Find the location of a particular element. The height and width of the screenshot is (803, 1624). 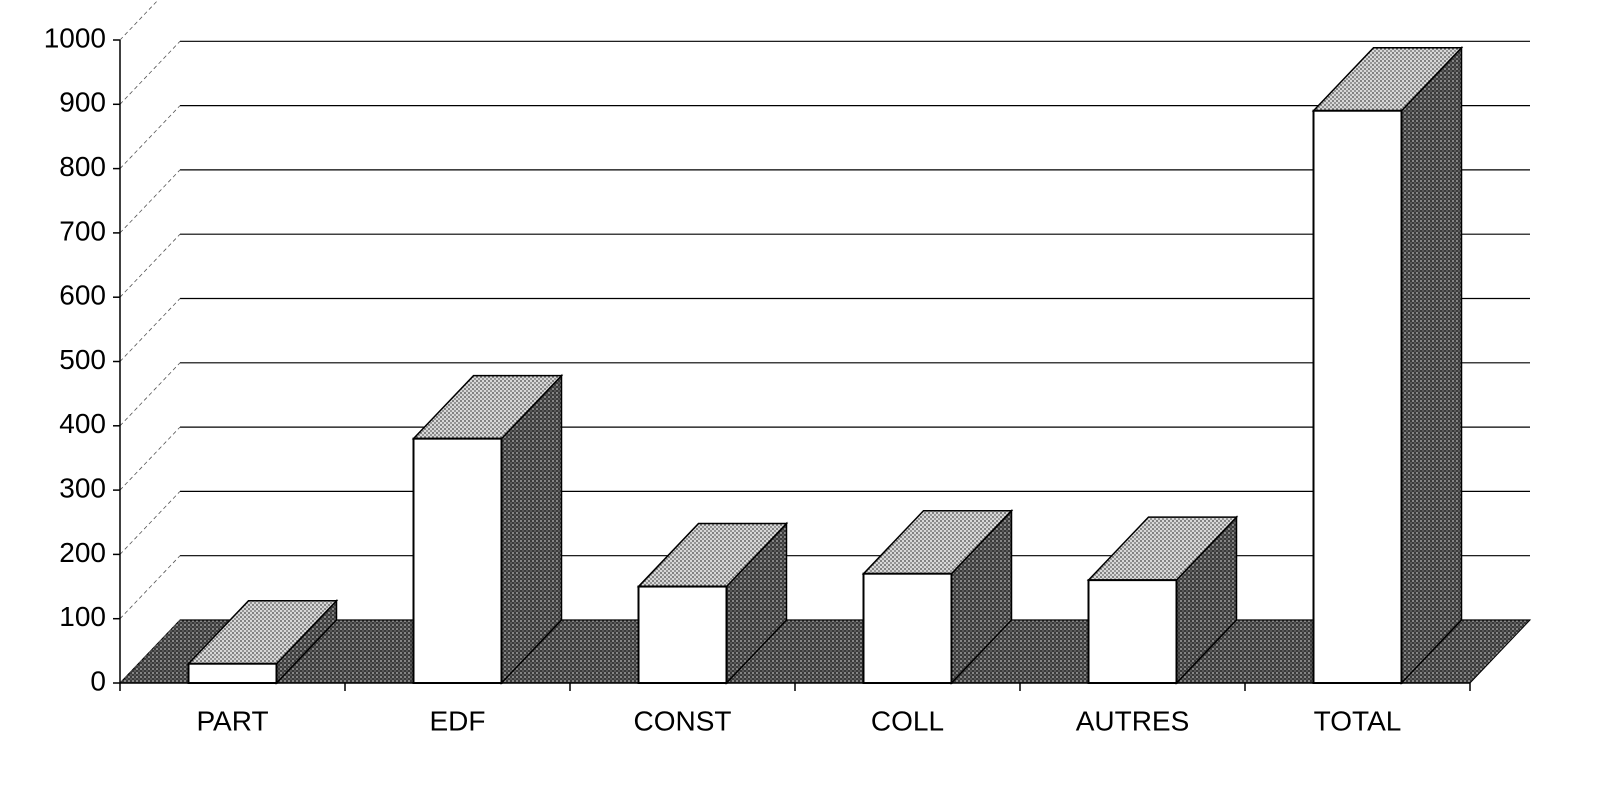

y-tick-label: 700 is located at coordinates (82, 230).